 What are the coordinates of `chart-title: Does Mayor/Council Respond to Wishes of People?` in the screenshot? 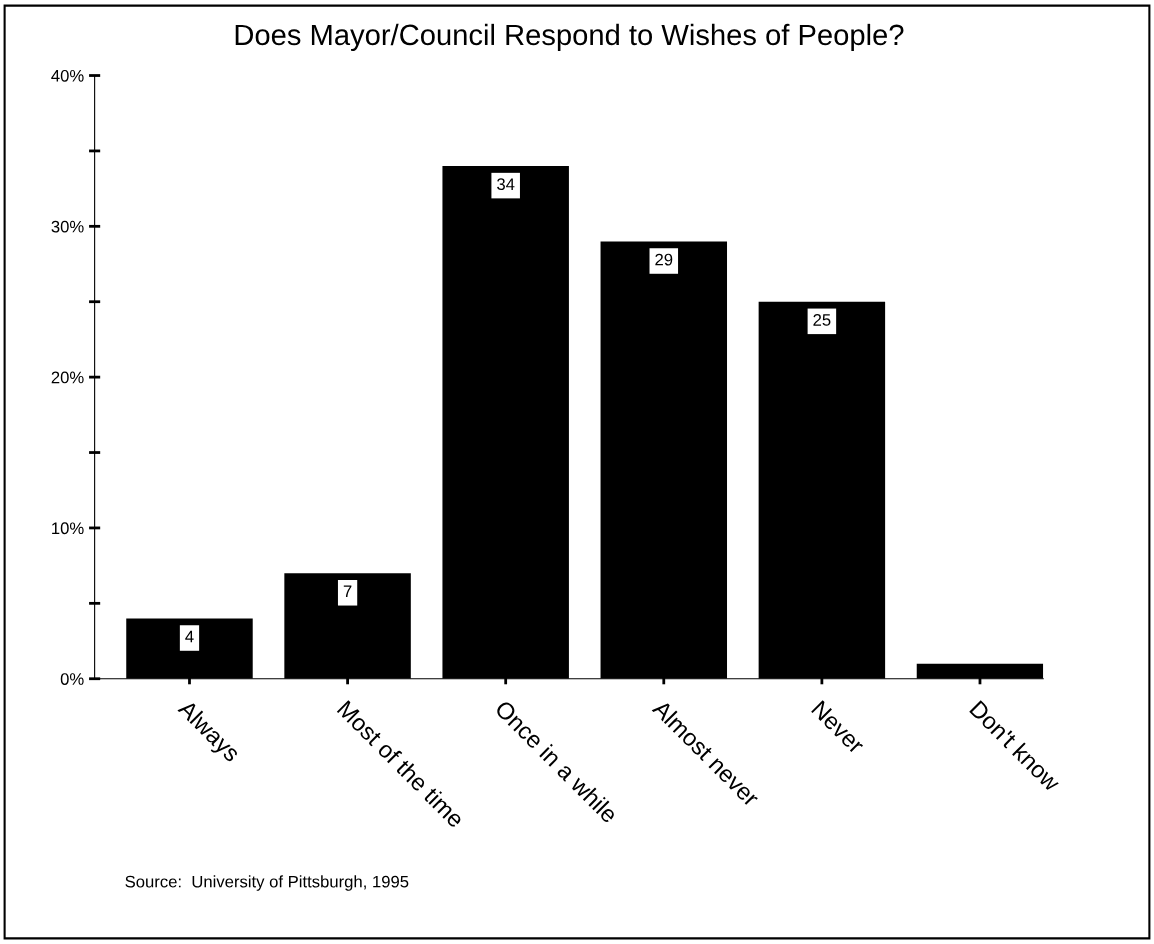 It's located at (569, 37).